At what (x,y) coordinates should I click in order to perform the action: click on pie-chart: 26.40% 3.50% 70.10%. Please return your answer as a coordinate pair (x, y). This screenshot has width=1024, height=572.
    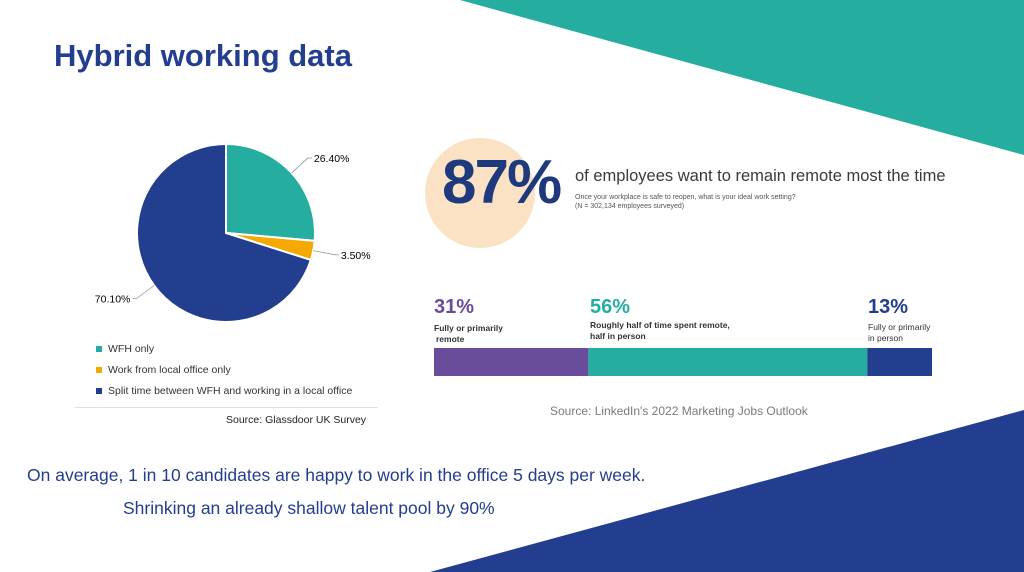
    Looking at the image, I should click on (233, 232).